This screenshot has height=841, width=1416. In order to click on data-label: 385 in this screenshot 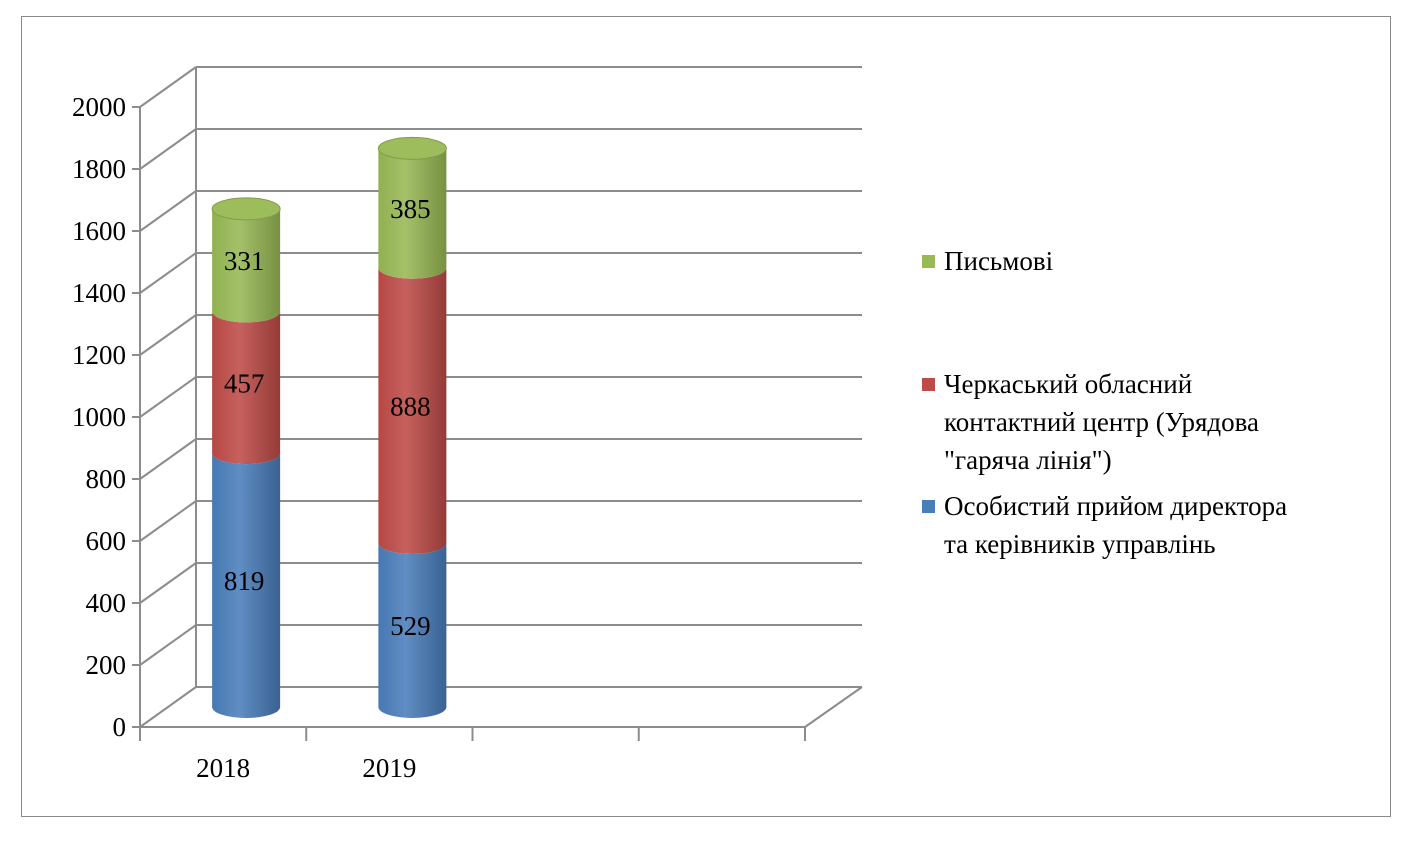, I will do `click(410, 209)`.